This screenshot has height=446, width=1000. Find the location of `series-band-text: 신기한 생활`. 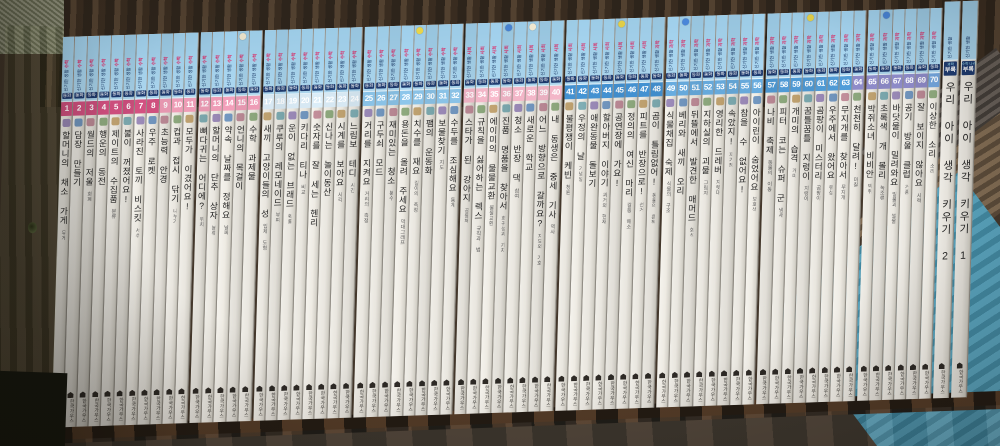

series-band-text: 신기한 생활 is located at coordinates (968, 47).